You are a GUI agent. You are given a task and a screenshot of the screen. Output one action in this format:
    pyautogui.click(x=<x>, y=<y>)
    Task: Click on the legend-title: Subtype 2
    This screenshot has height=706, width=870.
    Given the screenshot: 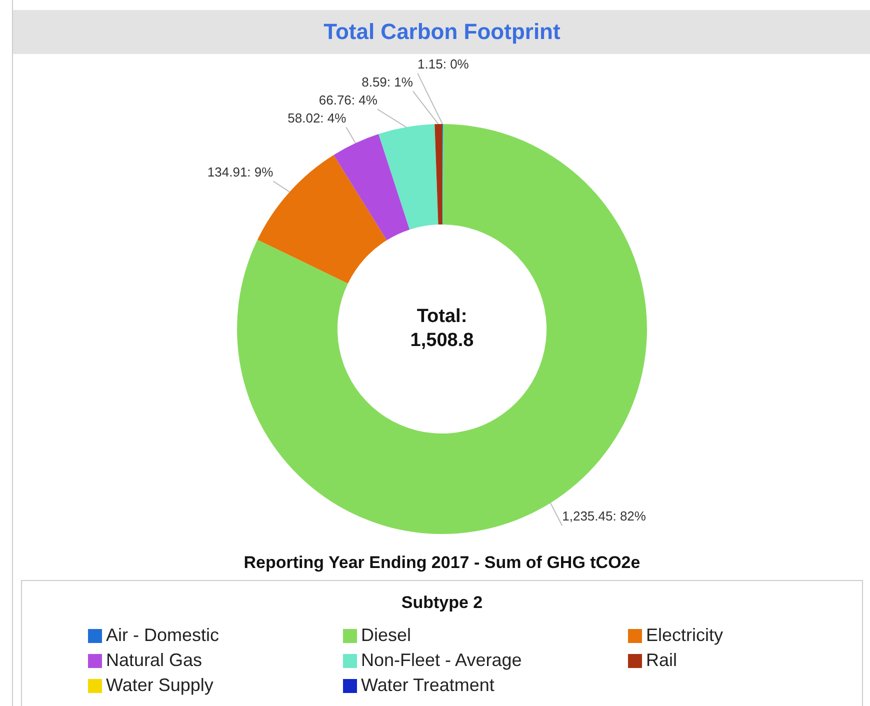 What is the action you would take?
    pyautogui.click(x=442, y=603)
    